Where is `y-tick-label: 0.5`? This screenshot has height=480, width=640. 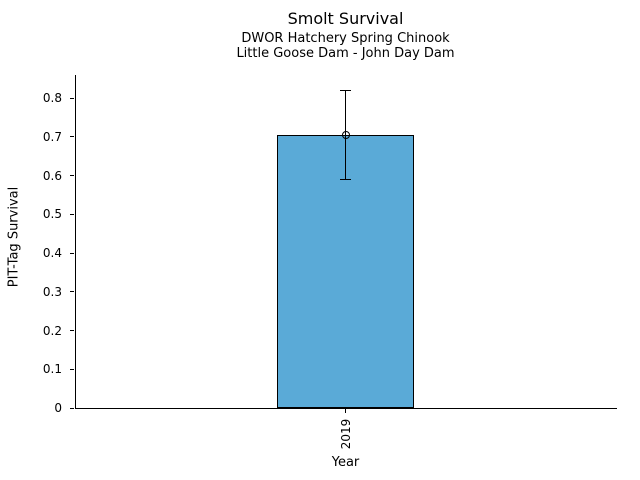
y-tick-label: 0.5 is located at coordinates (52, 214).